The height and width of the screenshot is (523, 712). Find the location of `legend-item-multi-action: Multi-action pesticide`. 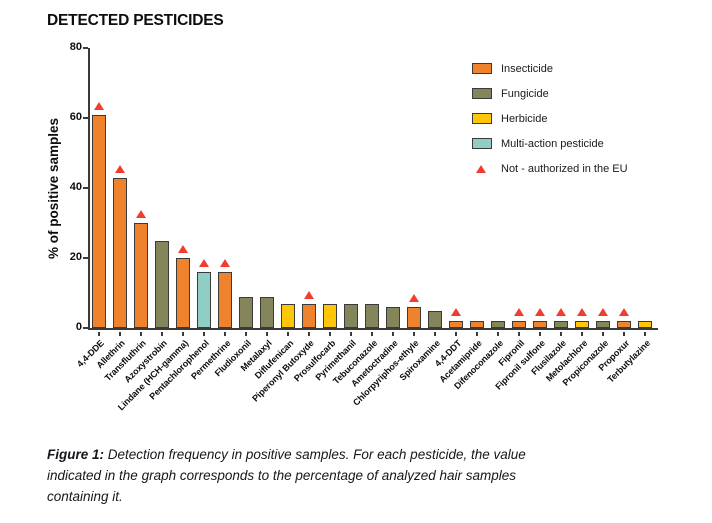

legend-item-multi-action: Multi-action pesticide is located at coordinates (550, 143).